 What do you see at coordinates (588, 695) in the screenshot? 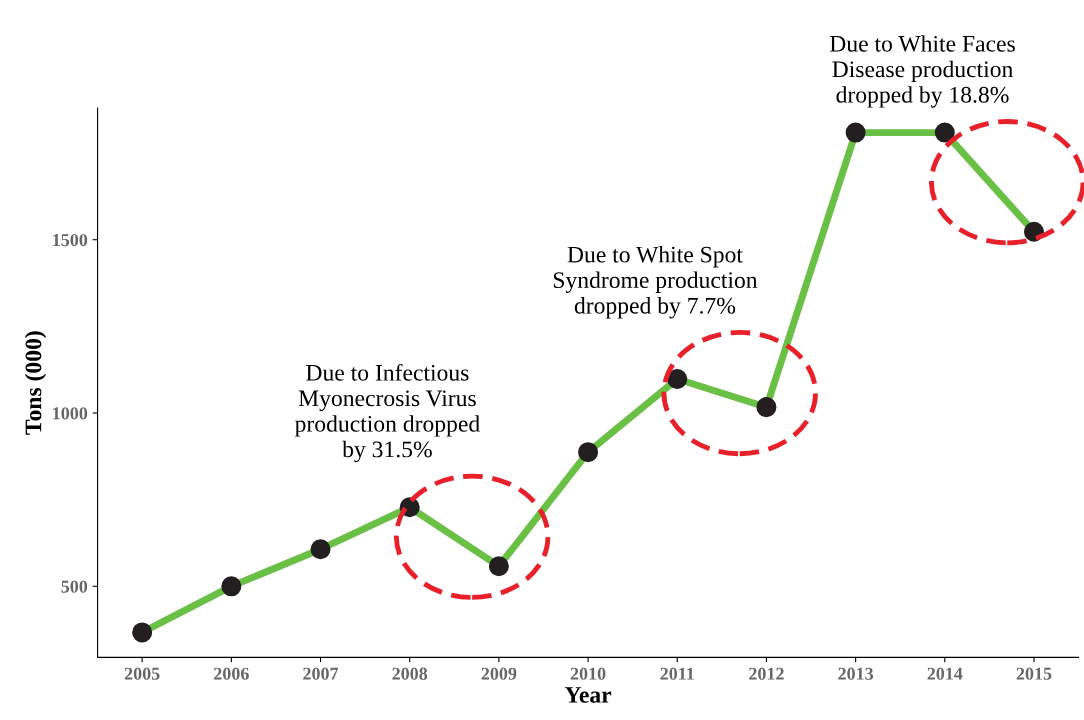
I see `x-axis-title: Year` at bounding box center [588, 695].